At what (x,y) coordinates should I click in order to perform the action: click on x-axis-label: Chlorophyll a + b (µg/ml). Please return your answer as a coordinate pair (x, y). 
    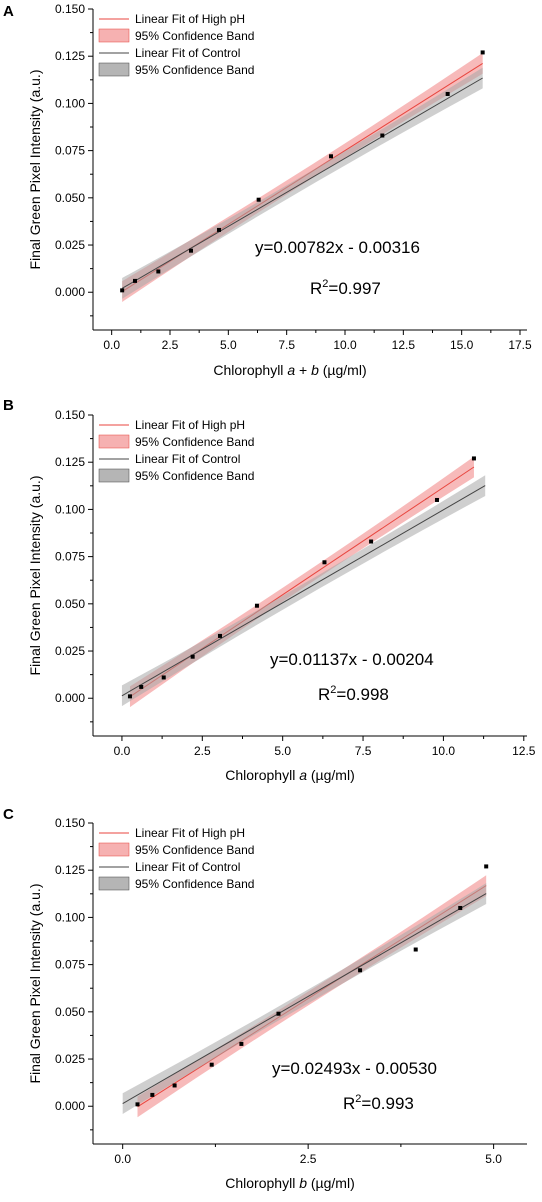
    Looking at the image, I should click on (289, 370).